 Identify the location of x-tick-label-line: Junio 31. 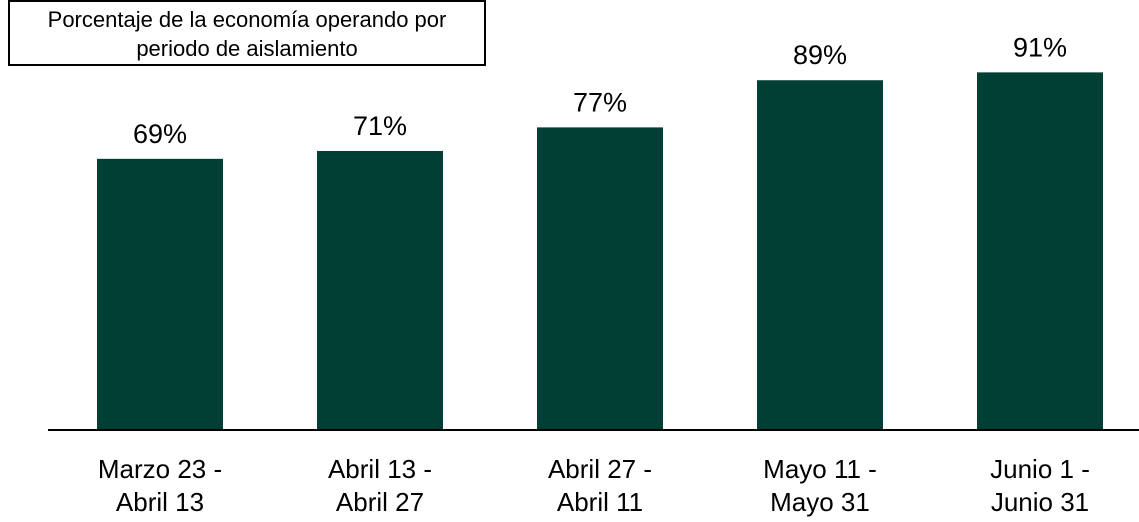
(1040, 502).